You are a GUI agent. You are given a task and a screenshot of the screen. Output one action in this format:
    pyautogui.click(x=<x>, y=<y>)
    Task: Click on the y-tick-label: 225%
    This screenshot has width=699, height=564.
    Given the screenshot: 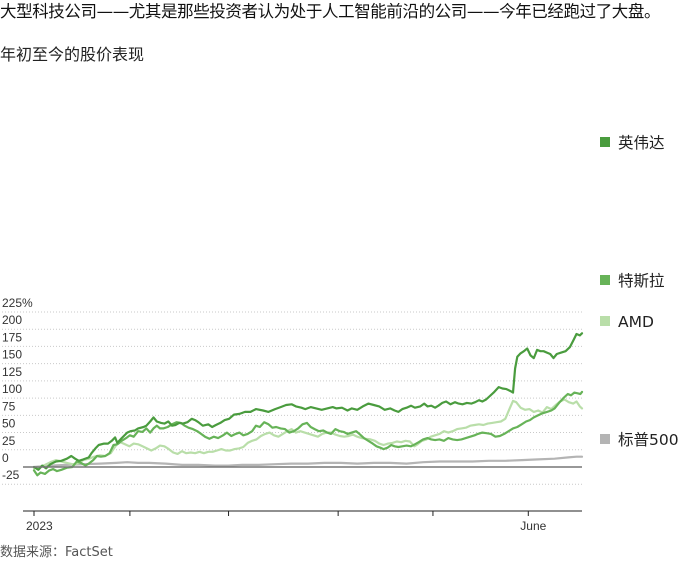 What is the action you would take?
    pyautogui.click(x=17, y=303)
    